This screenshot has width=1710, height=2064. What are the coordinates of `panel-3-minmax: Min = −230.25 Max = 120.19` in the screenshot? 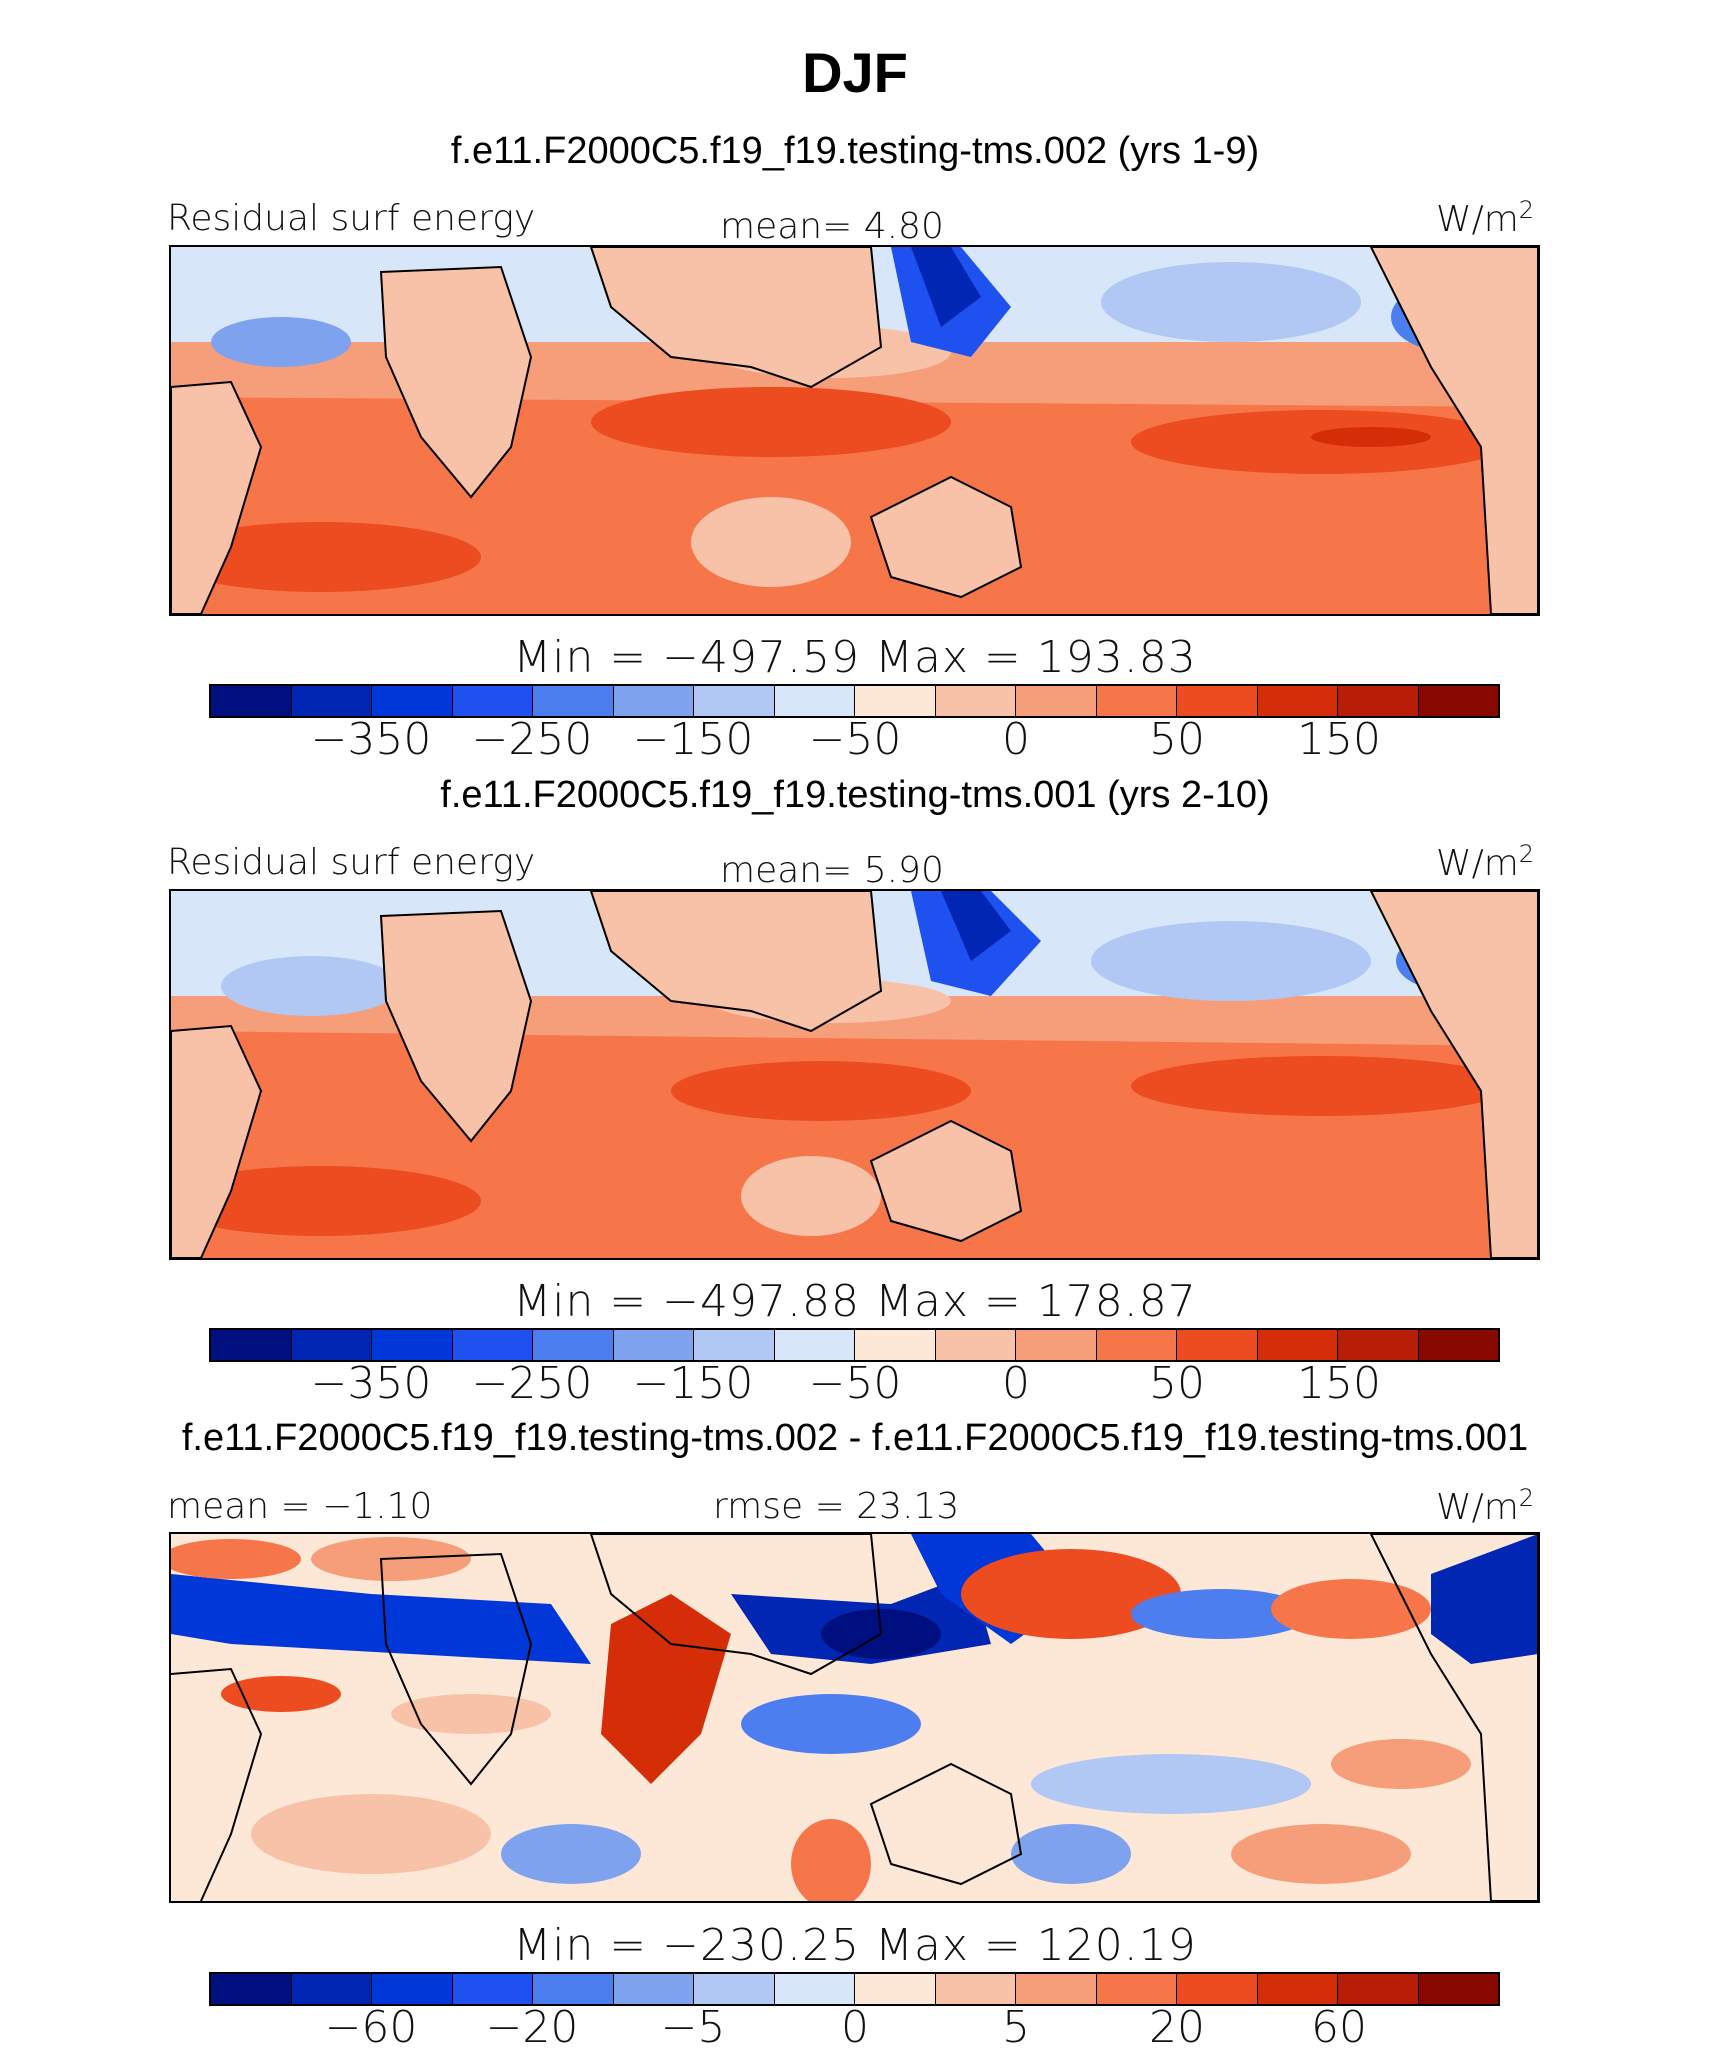 It's located at (855, 1945).